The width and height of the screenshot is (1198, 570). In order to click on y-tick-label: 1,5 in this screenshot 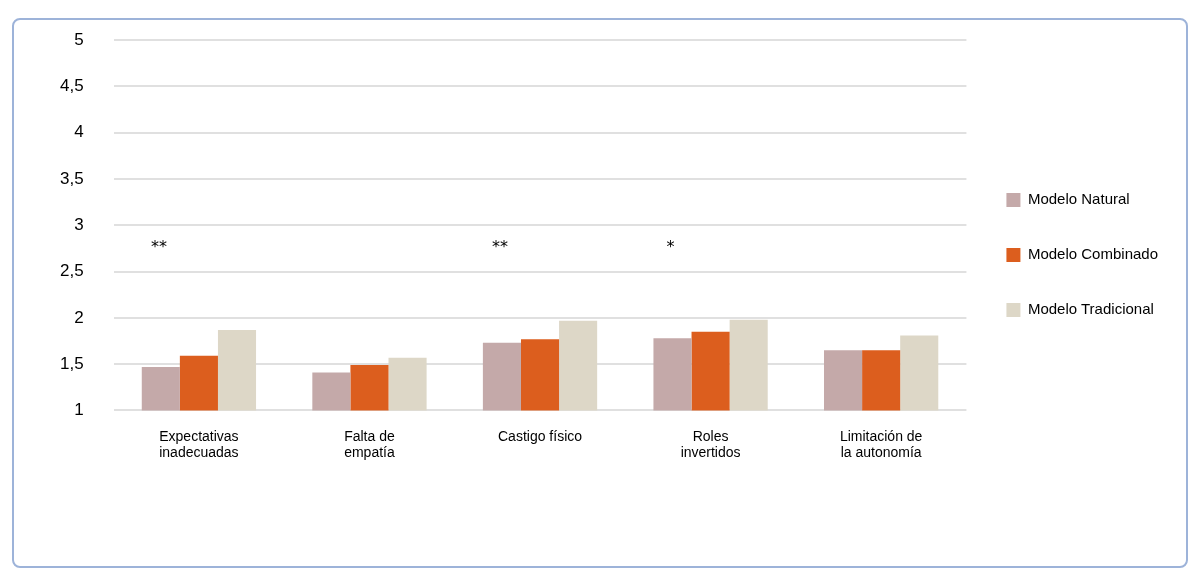, I will do `click(71, 363)`.